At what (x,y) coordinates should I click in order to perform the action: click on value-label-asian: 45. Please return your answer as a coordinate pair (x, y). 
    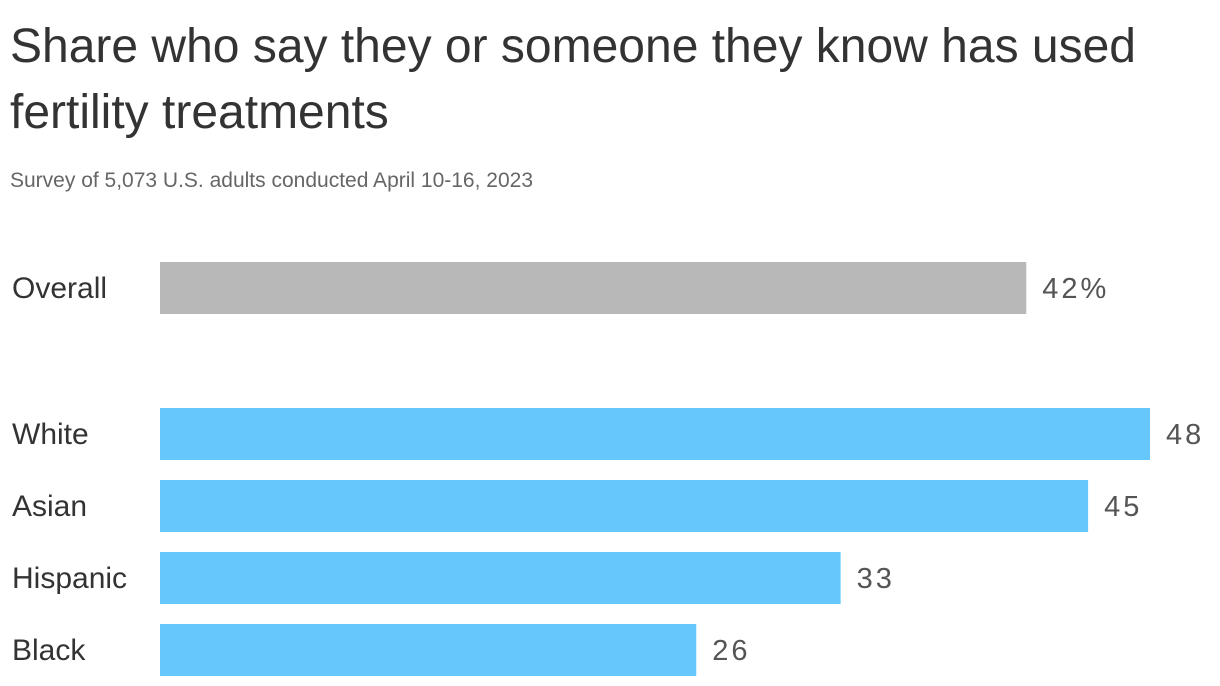
    Looking at the image, I should click on (1123, 507).